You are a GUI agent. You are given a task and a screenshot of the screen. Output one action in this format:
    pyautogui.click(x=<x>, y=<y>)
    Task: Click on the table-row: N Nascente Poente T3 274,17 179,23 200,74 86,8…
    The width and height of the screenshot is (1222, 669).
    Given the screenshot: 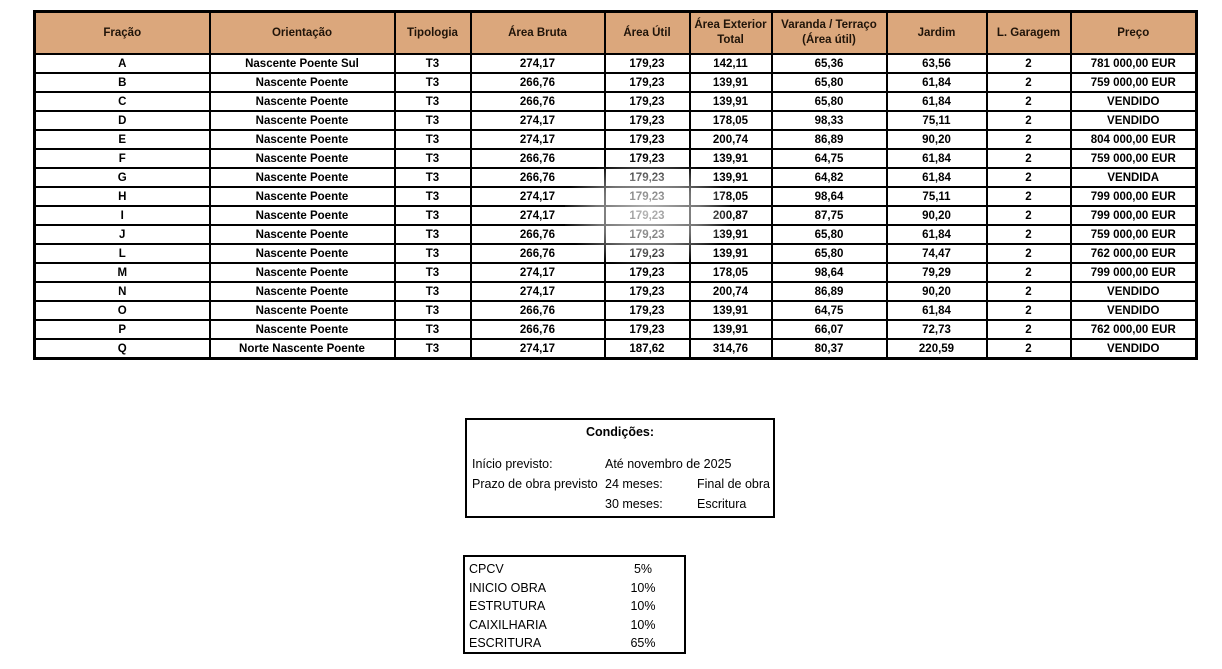 What is the action you would take?
    pyautogui.click(x=615, y=291)
    